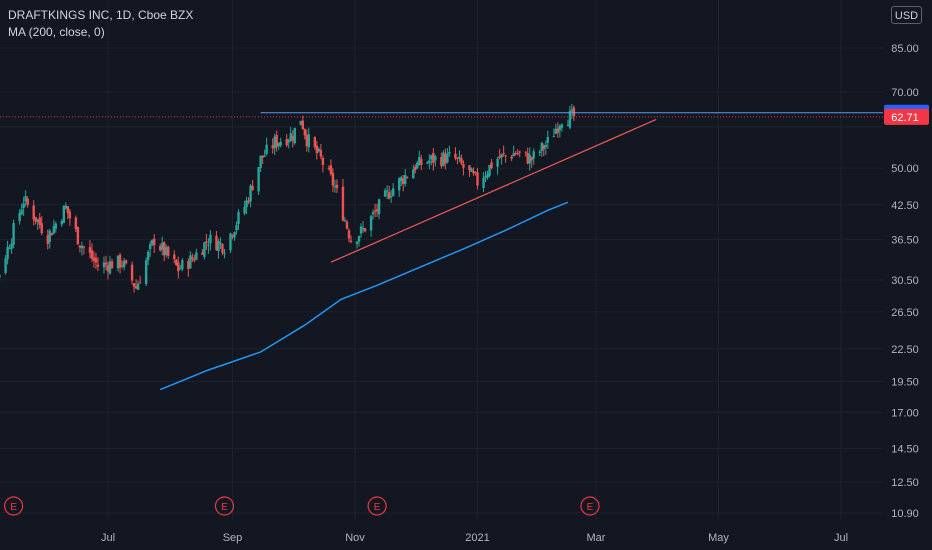 The width and height of the screenshot is (932, 550). I want to click on y-tick-label: 14.50, so click(905, 449).